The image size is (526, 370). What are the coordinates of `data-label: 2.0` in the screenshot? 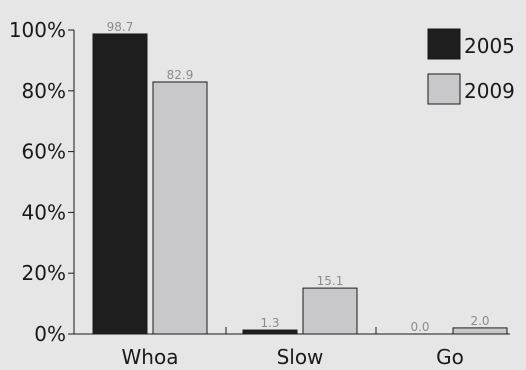 It's located at (479, 321).